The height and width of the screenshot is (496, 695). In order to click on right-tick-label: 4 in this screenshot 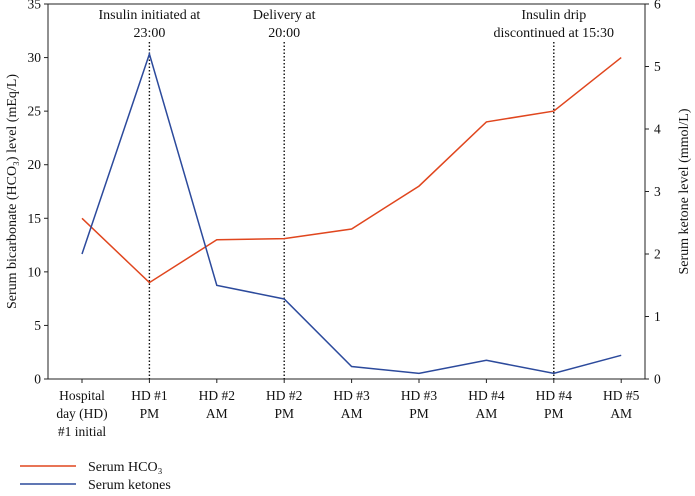, I will do `click(657, 129)`.